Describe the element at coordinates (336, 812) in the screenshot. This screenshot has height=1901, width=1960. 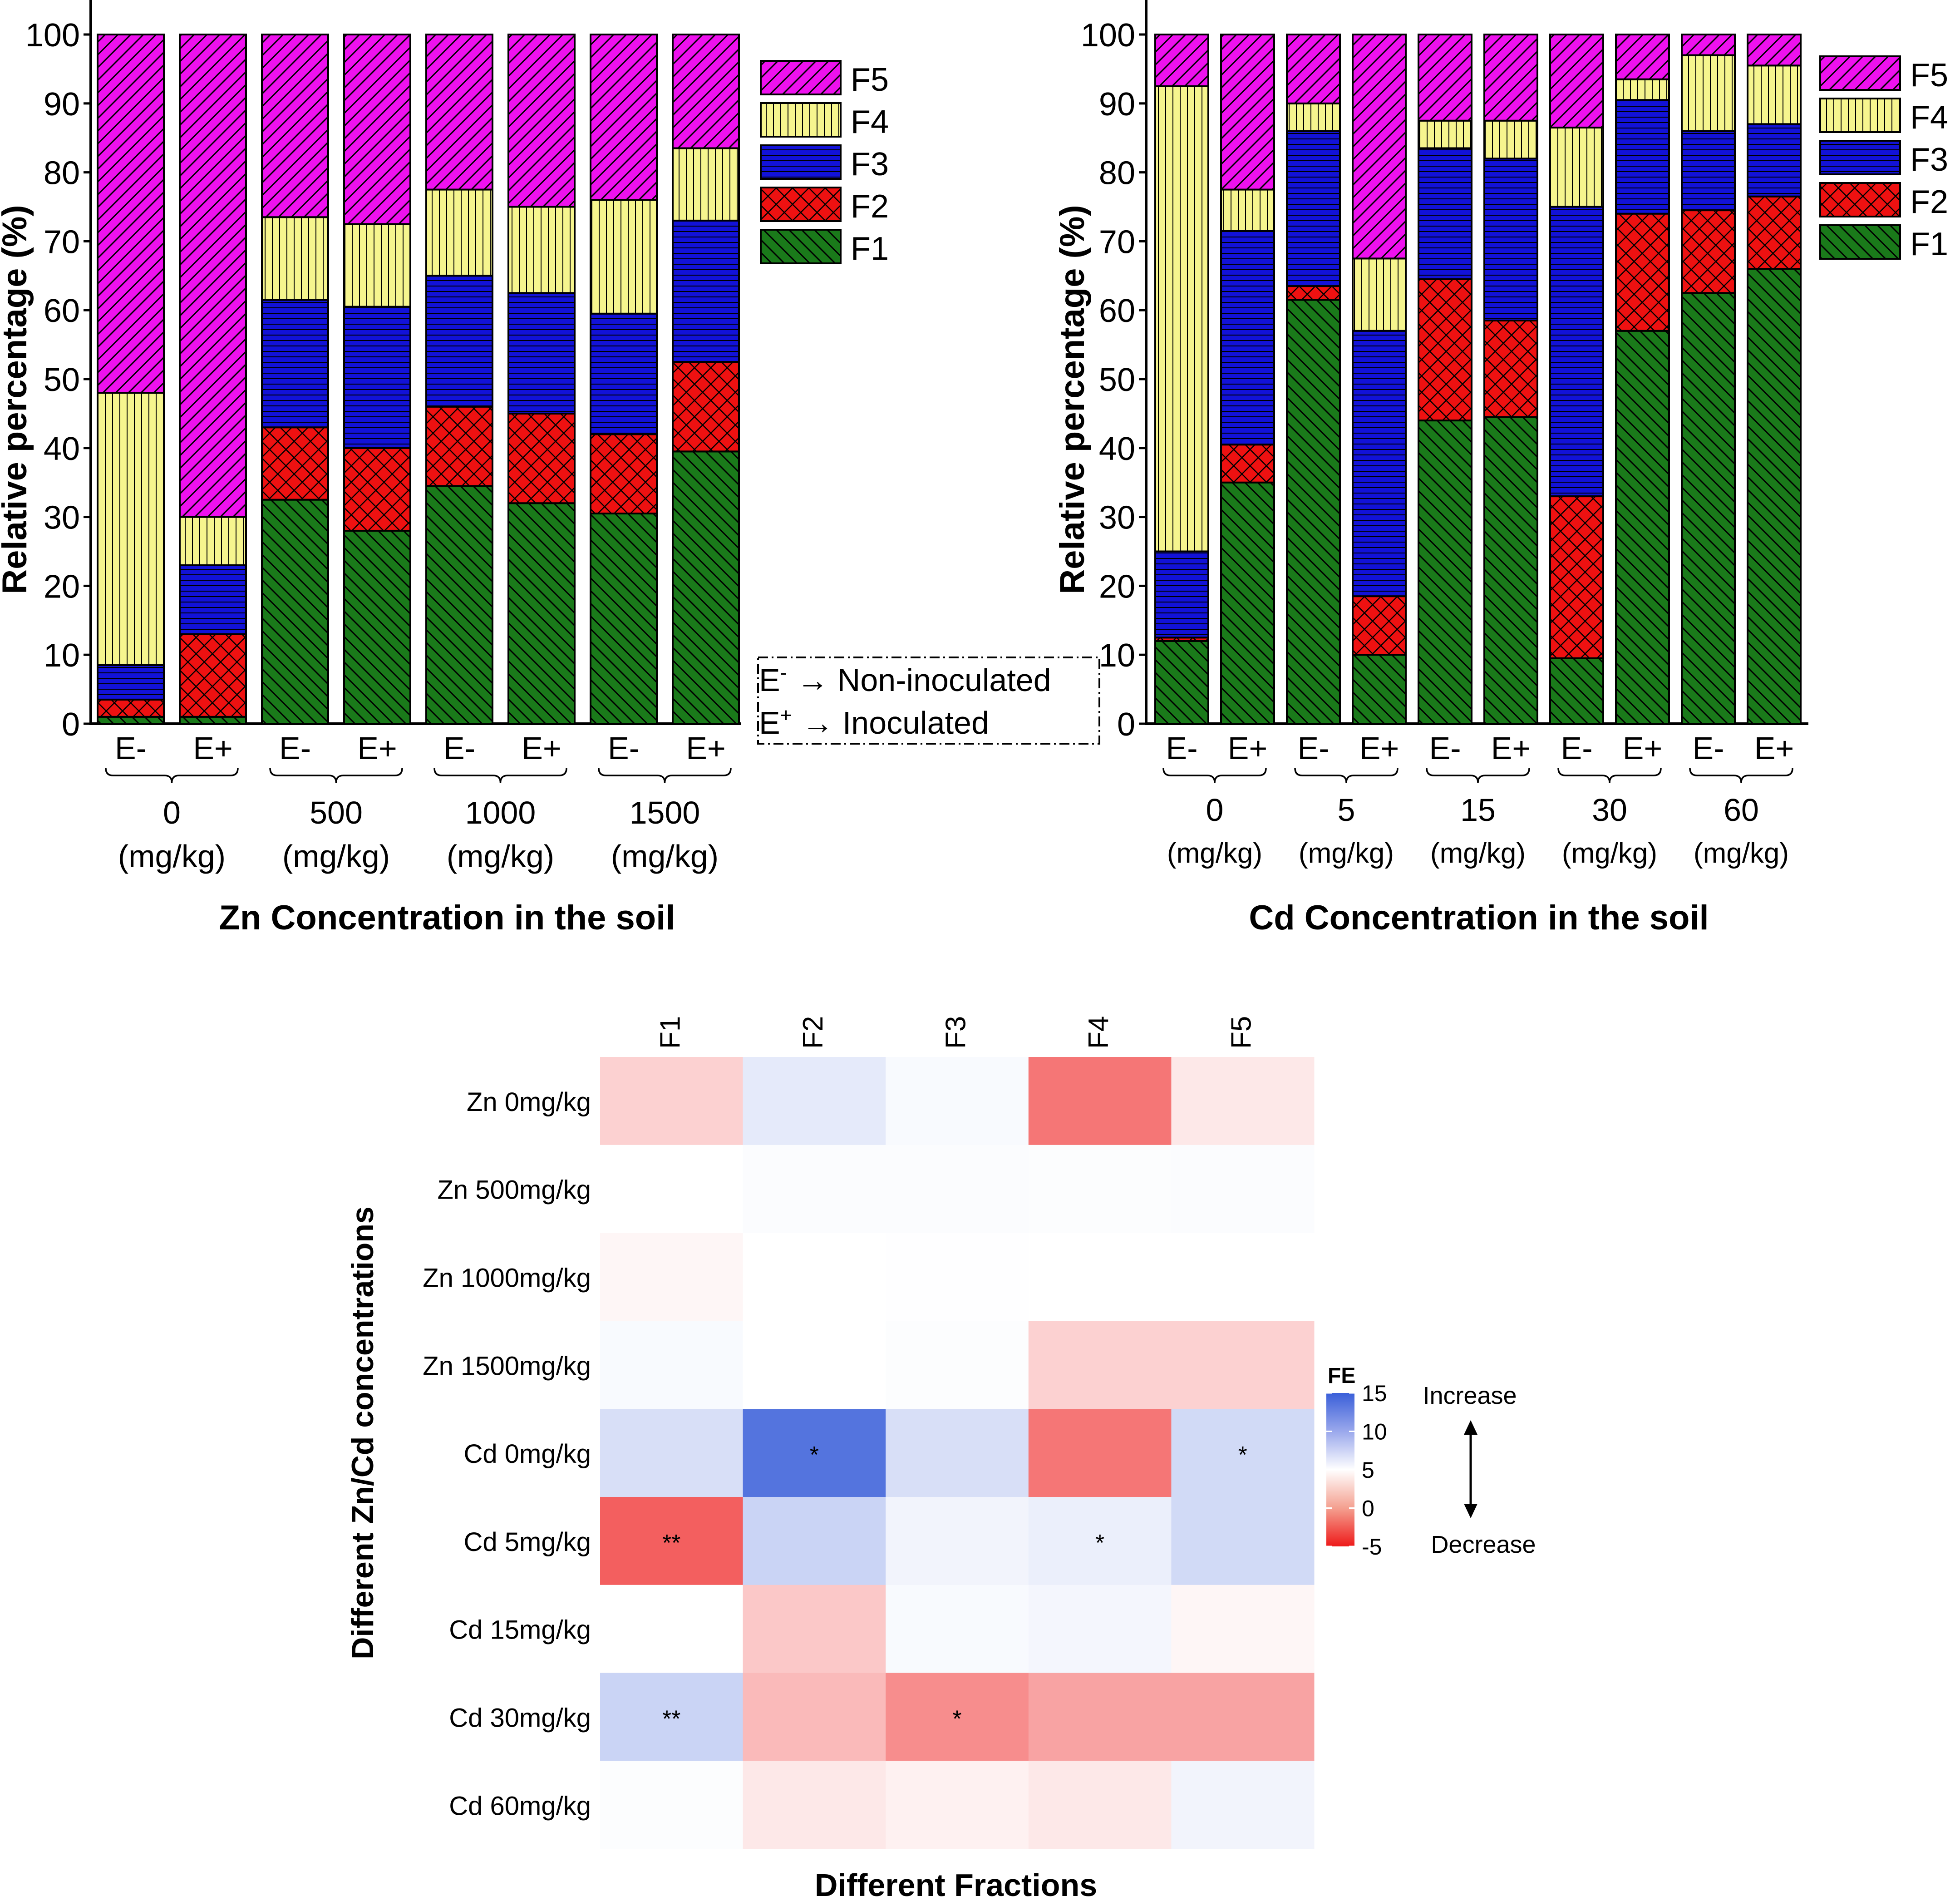
I see `group-value-label: 500` at that location.